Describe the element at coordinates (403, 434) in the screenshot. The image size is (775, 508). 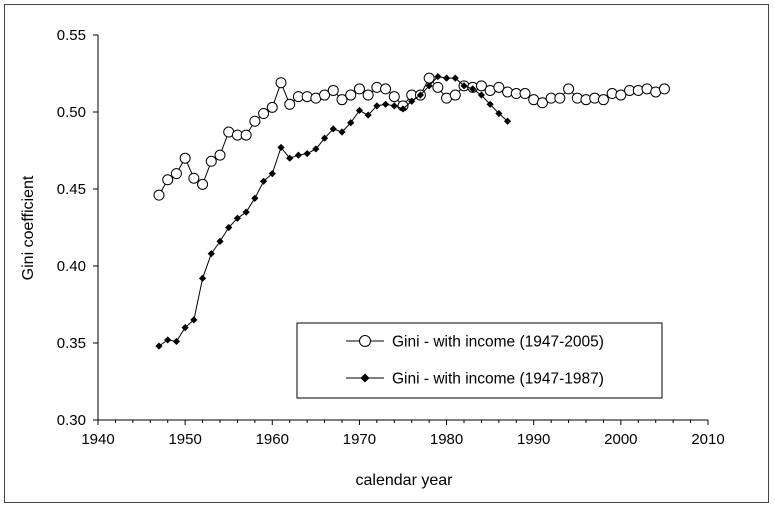
I see `x-axis: 1940 1950 1960 1970 1980 1990 2000 2010` at that location.